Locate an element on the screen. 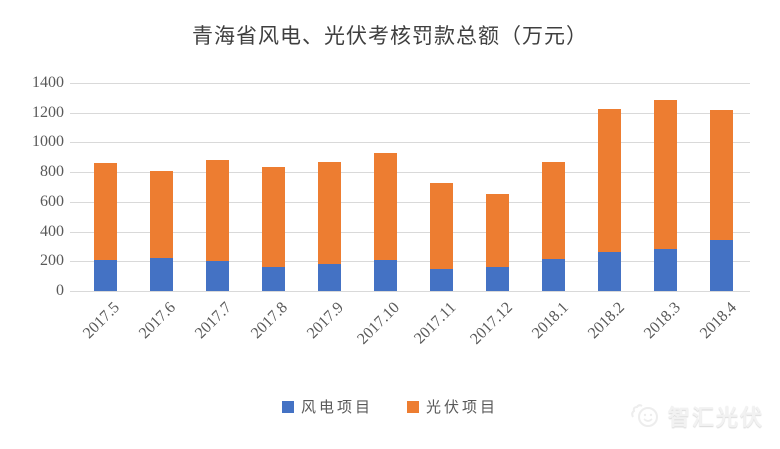  legend-item-光伏项目: 光伏项目 is located at coordinates (452, 406).